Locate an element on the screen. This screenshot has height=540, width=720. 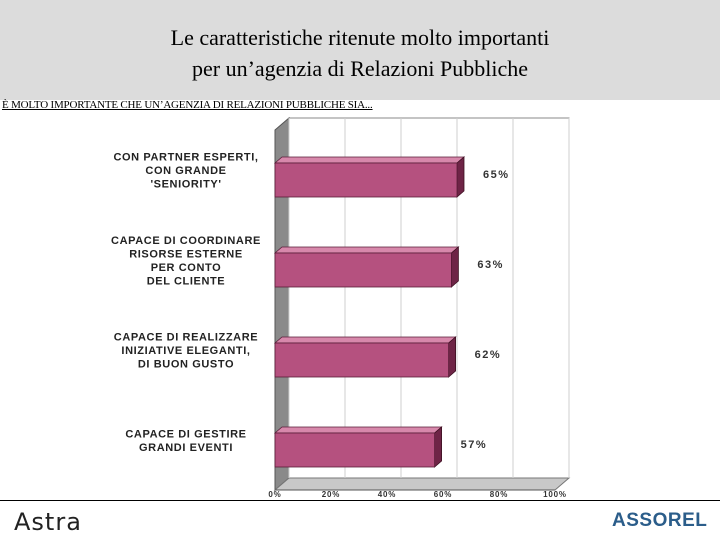
category-label: CAPACE DI GESTIRE is located at coordinates (185, 434).